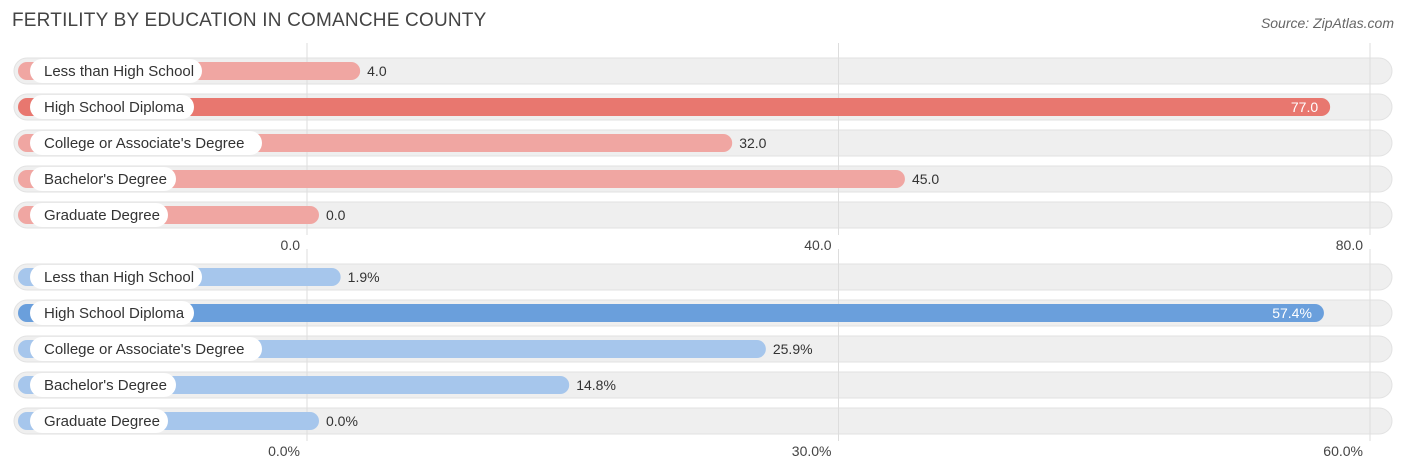  I want to click on value-label: 77.0, so click(1304, 107).